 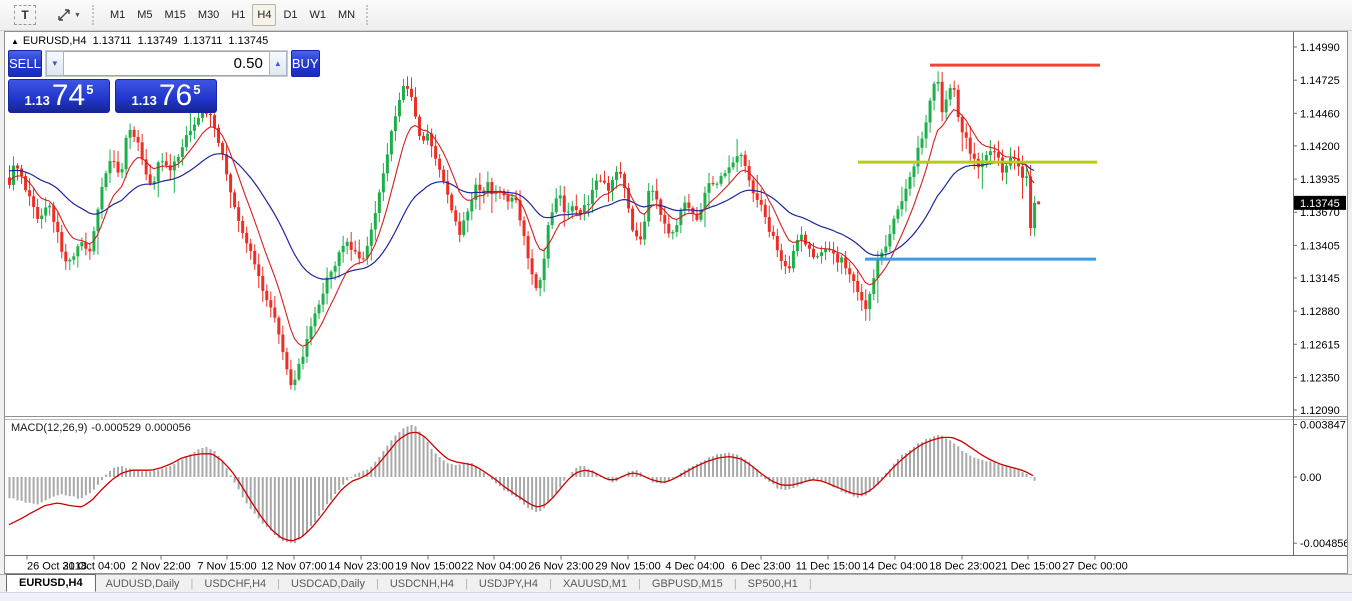 I want to click on time-axis-label: 26 Nov 23:00, so click(x=560, y=567).